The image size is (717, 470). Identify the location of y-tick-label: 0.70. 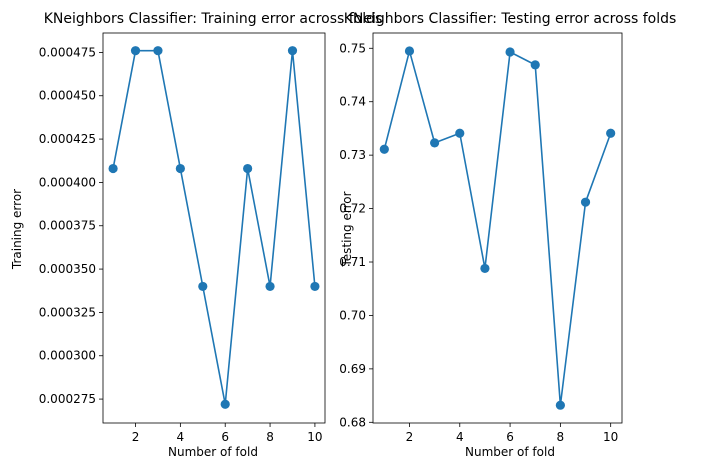
(352, 315).